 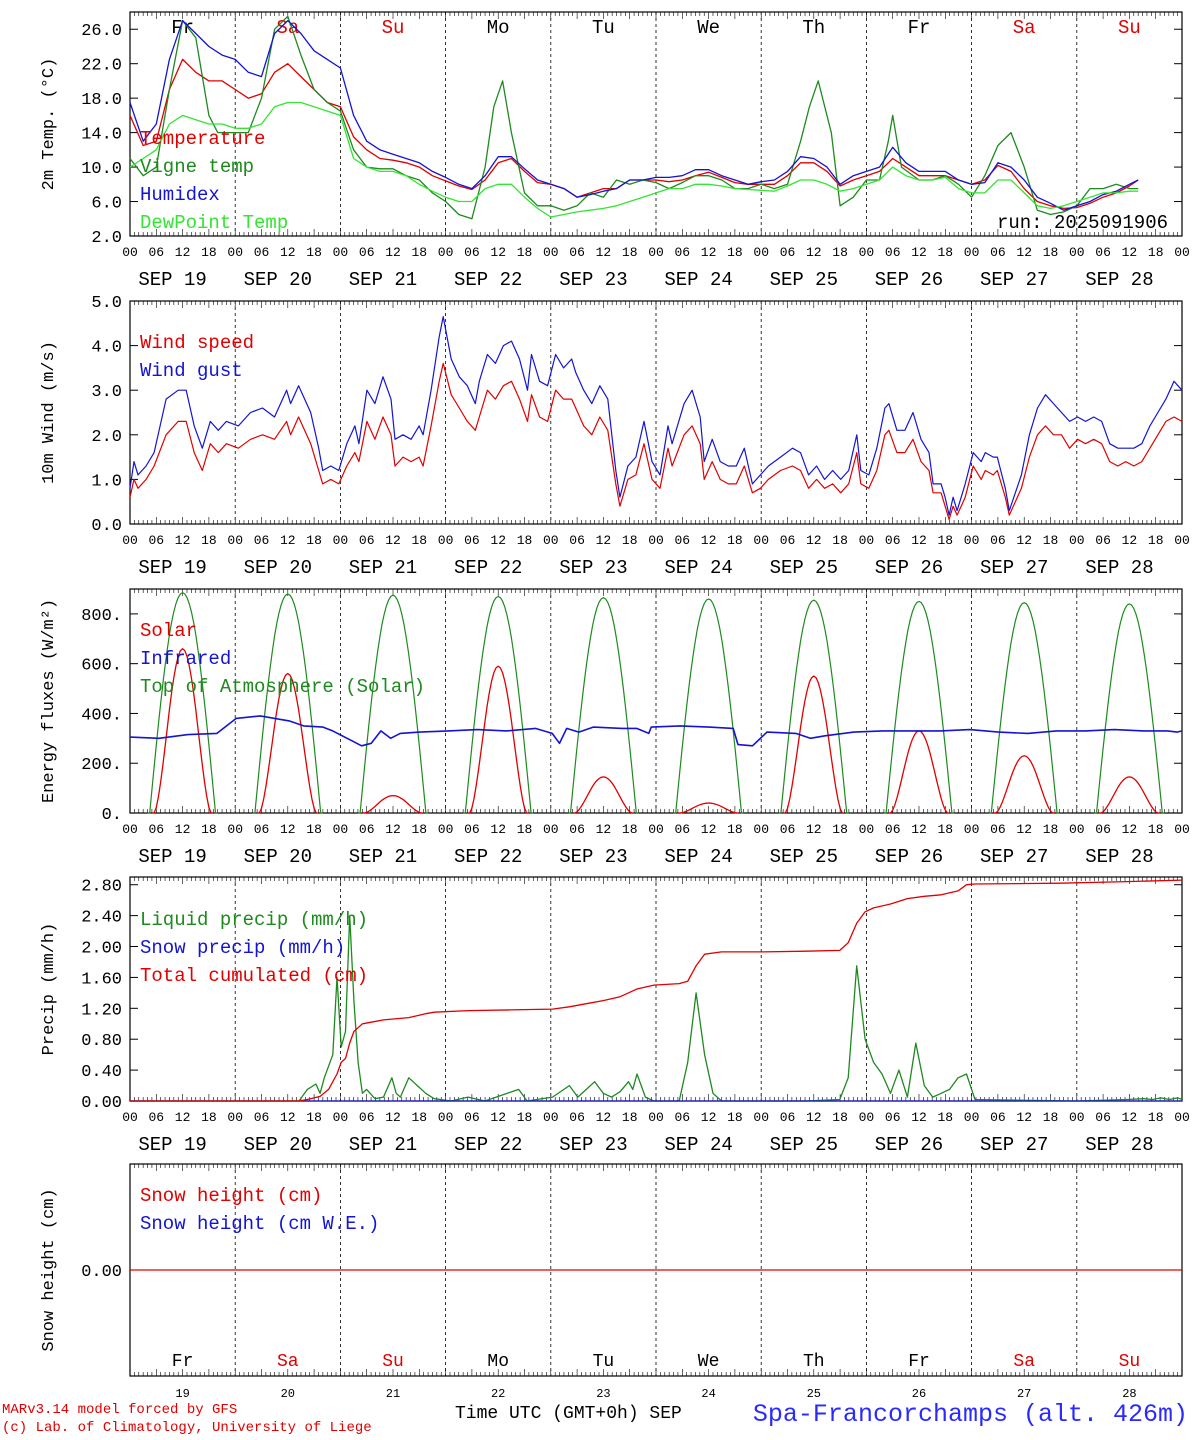 What do you see at coordinates (120, 1410) in the screenshot?
I see `model-label: MARv3.14 model forced by GFS` at bounding box center [120, 1410].